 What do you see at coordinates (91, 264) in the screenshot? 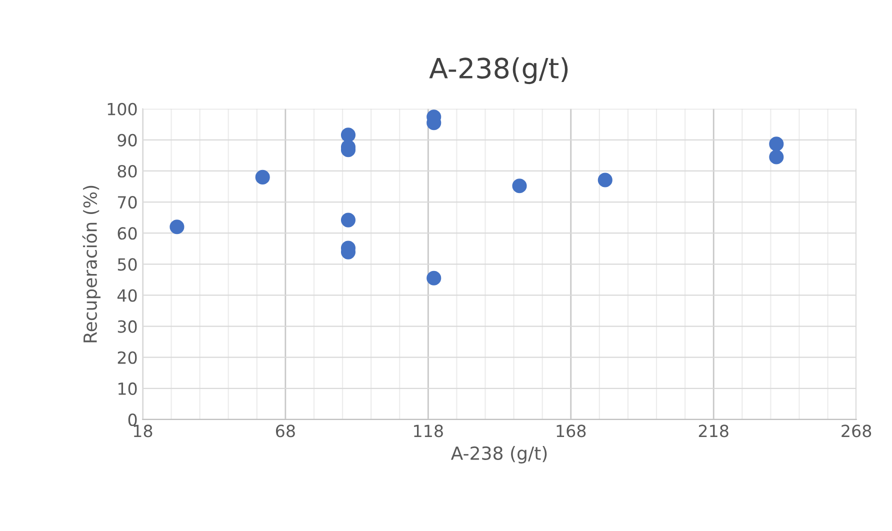
I see `y-axis-title: Recuperación (%)` at bounding box center [91, 264].